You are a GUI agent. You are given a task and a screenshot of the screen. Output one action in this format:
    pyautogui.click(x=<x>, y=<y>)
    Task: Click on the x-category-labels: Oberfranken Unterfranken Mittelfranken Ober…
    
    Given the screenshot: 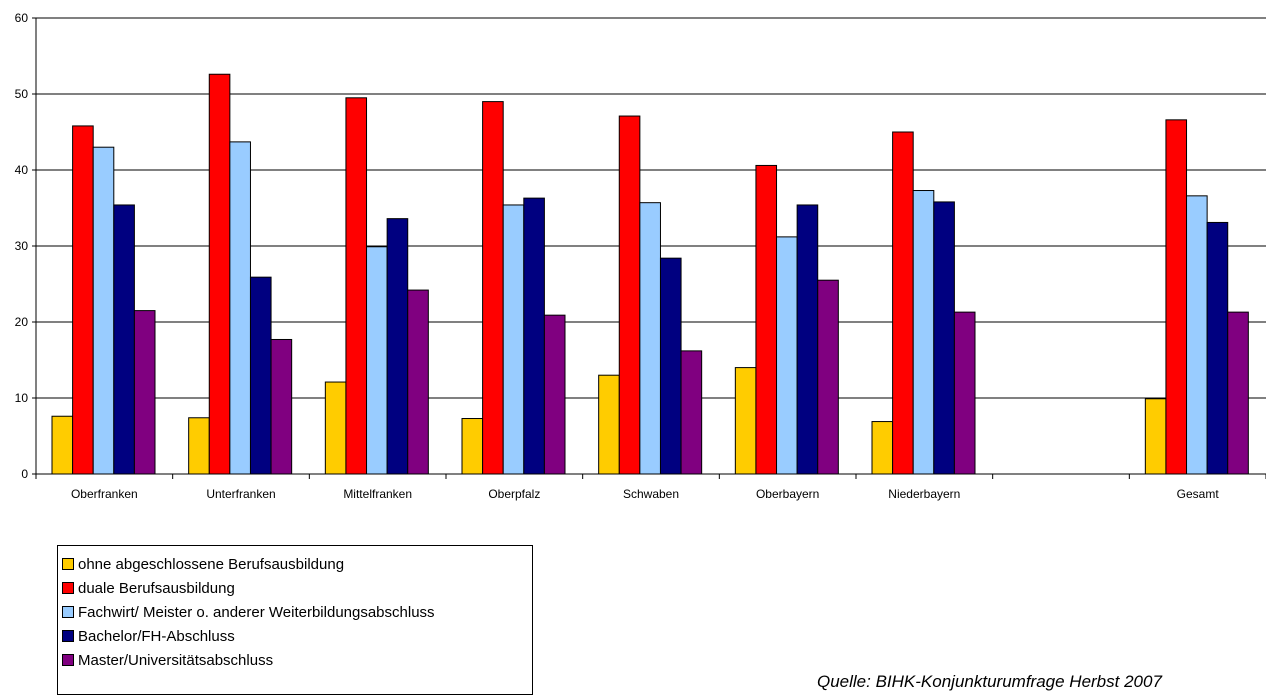 What is the action you would take?
    pyautogui.click(x=645, y=494)
    